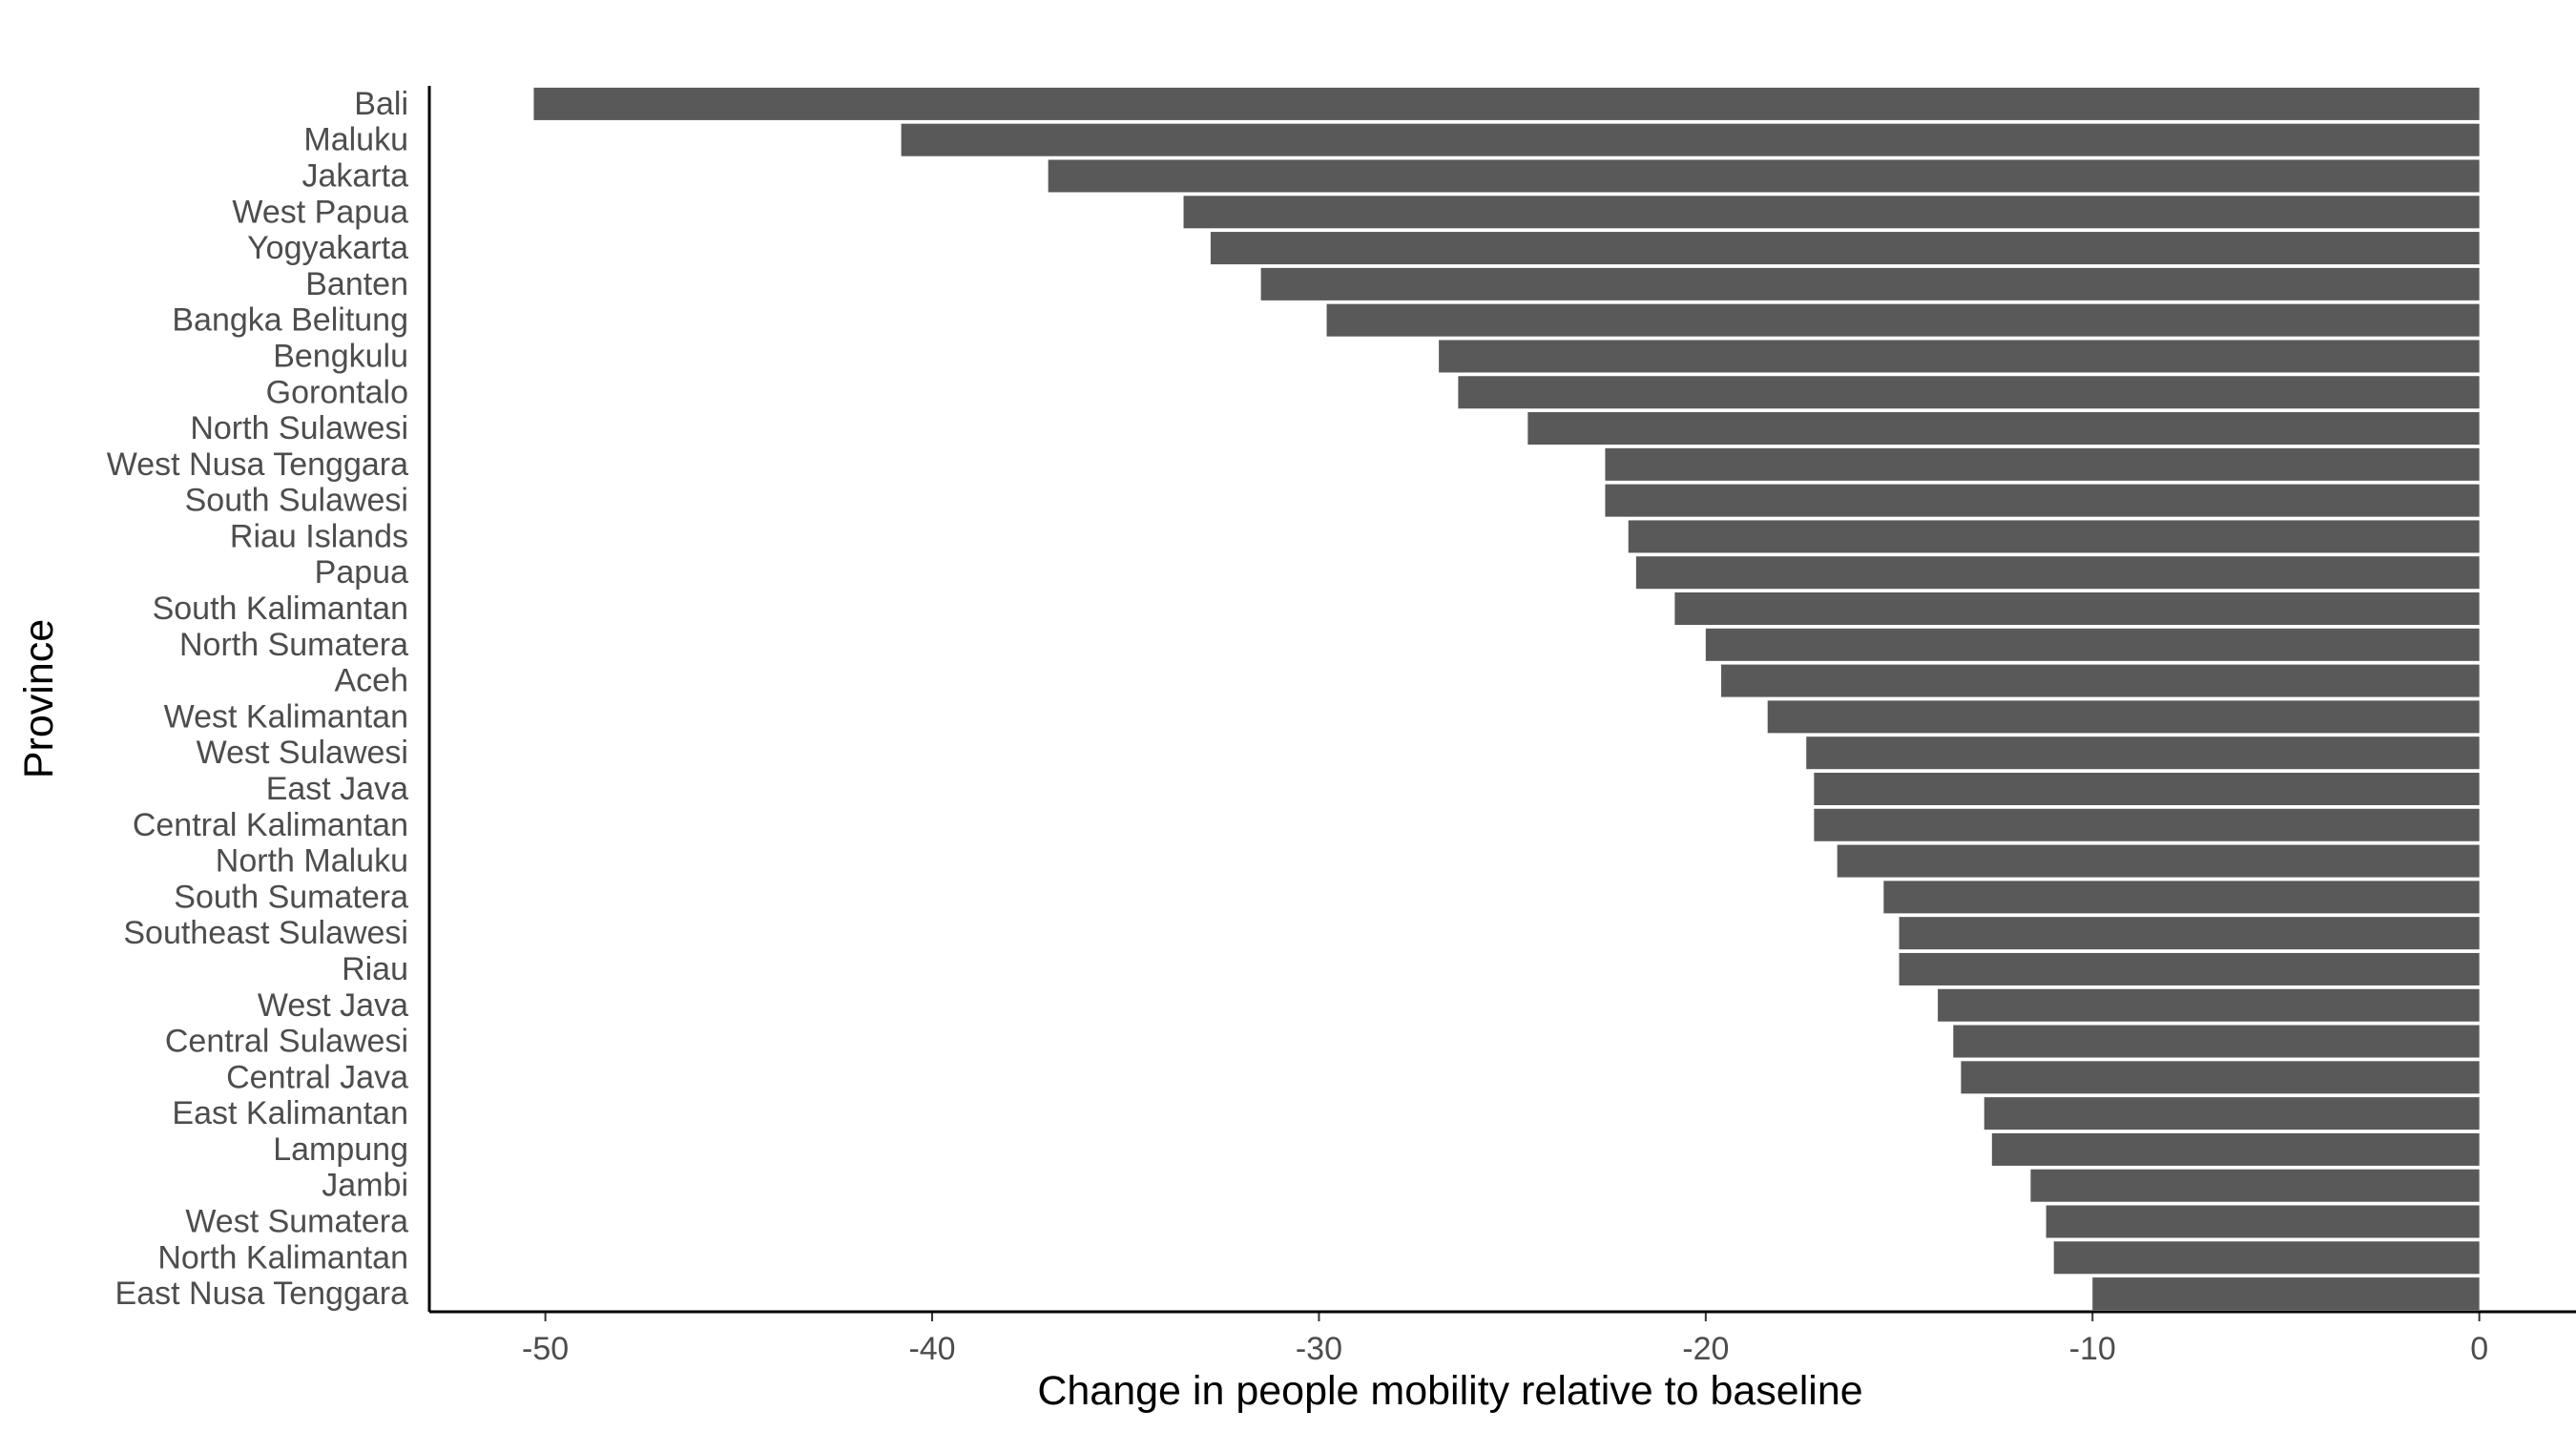 This screenshot has height=1431, width=2576. I want to click on x-tick-label: -40, so click(931, 1349).